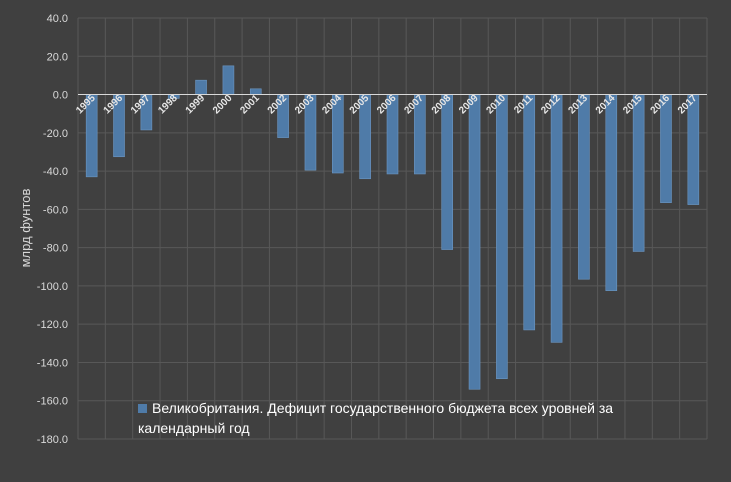 The image size is (731, 482). What do you see at coordinates (25, 227) in the screenshot?
I see `y-axis-label: млрд фунтов` at bounding box center [25, 227].